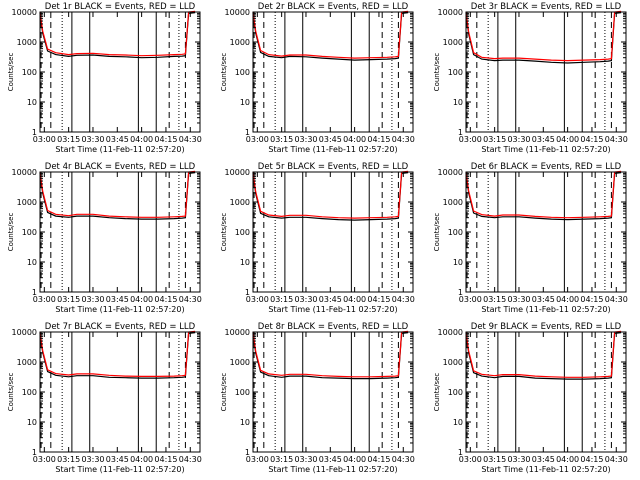  I want to click on panel-title: Det 6r BLACK = Events, RED = LLD, so click(546, 167).